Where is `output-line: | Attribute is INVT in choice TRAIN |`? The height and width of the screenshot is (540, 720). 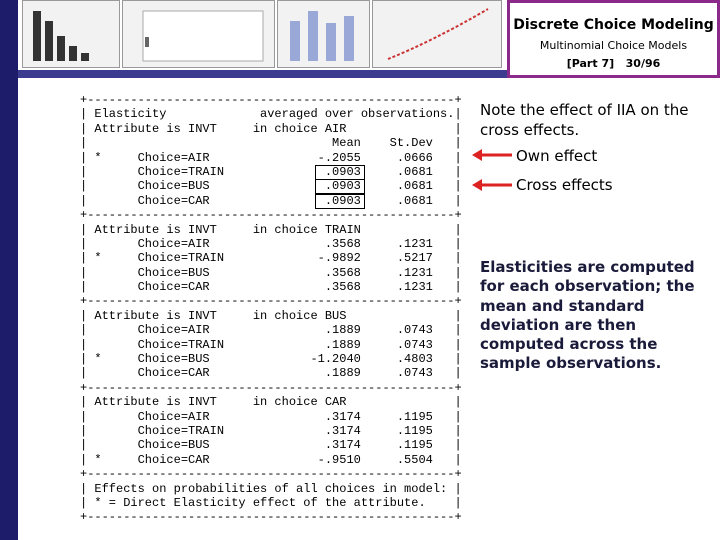
output-line: | Attribute is INVT in choice TRAIN | is located at coordinates (271, 229).